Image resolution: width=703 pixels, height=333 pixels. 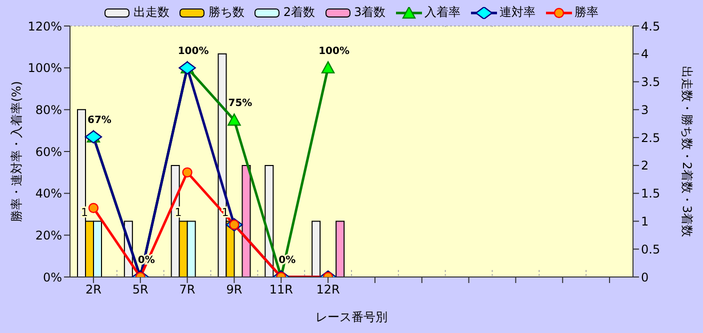 I want to click on y-tick-label: 120%, so click(x=45, y=26).